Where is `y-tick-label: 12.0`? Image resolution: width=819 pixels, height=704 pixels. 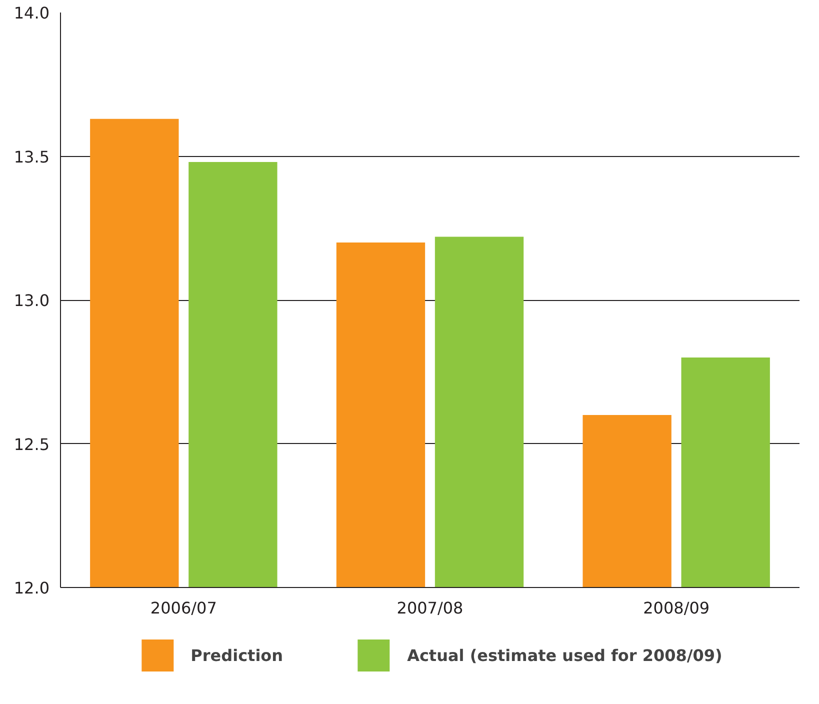 y-tick-label: 12.0 is located at coordinates (32, 588).